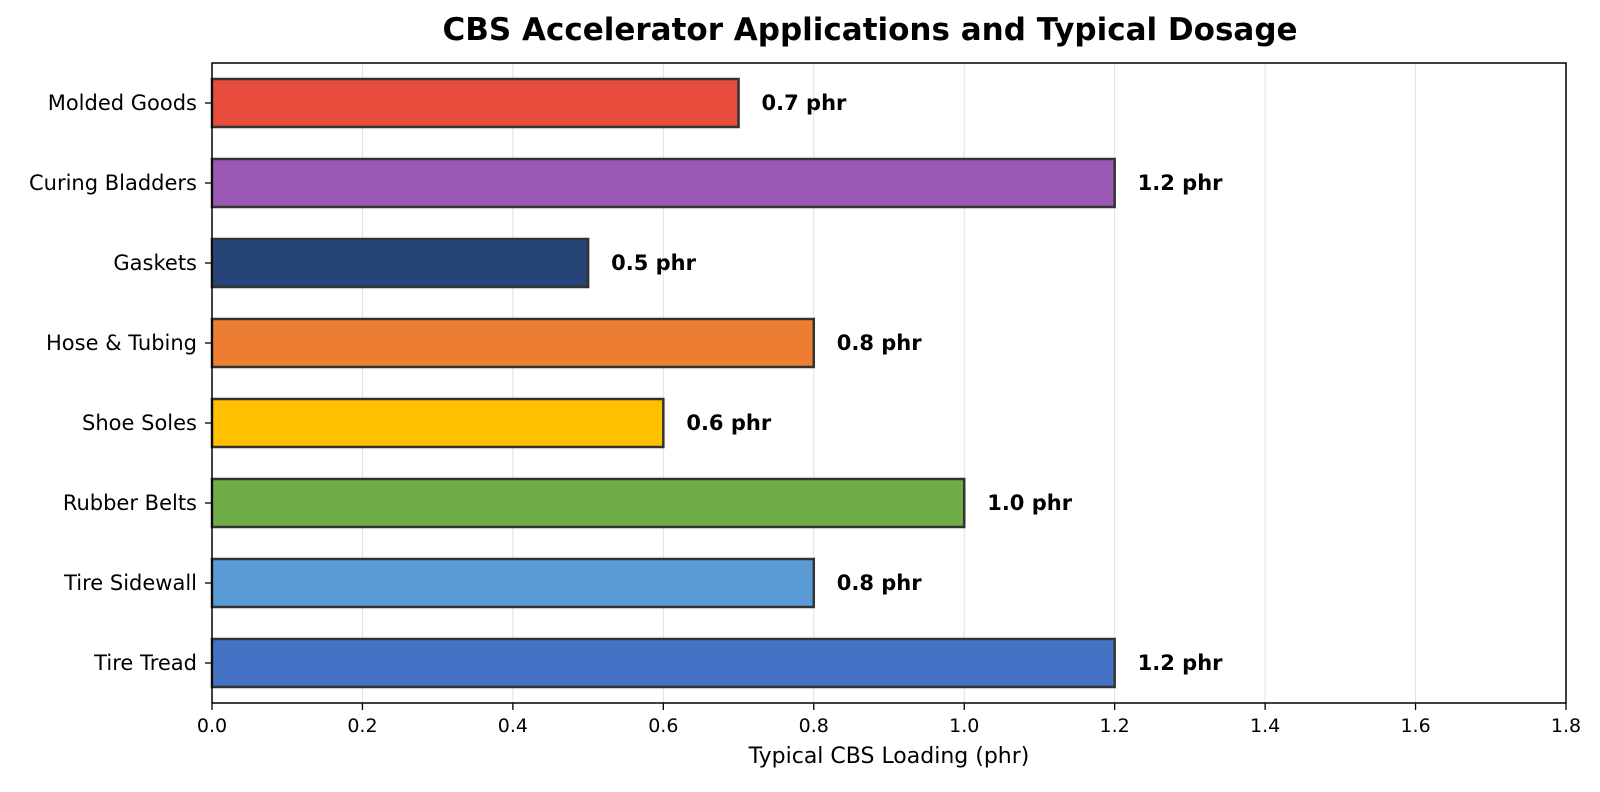 Image resolution: width=1600 pixels, height=792 pixels. What do you see at coordinates (475, 103) in the screenshot?
I see `bar-molded-goods` at bounding box center [475, 103].